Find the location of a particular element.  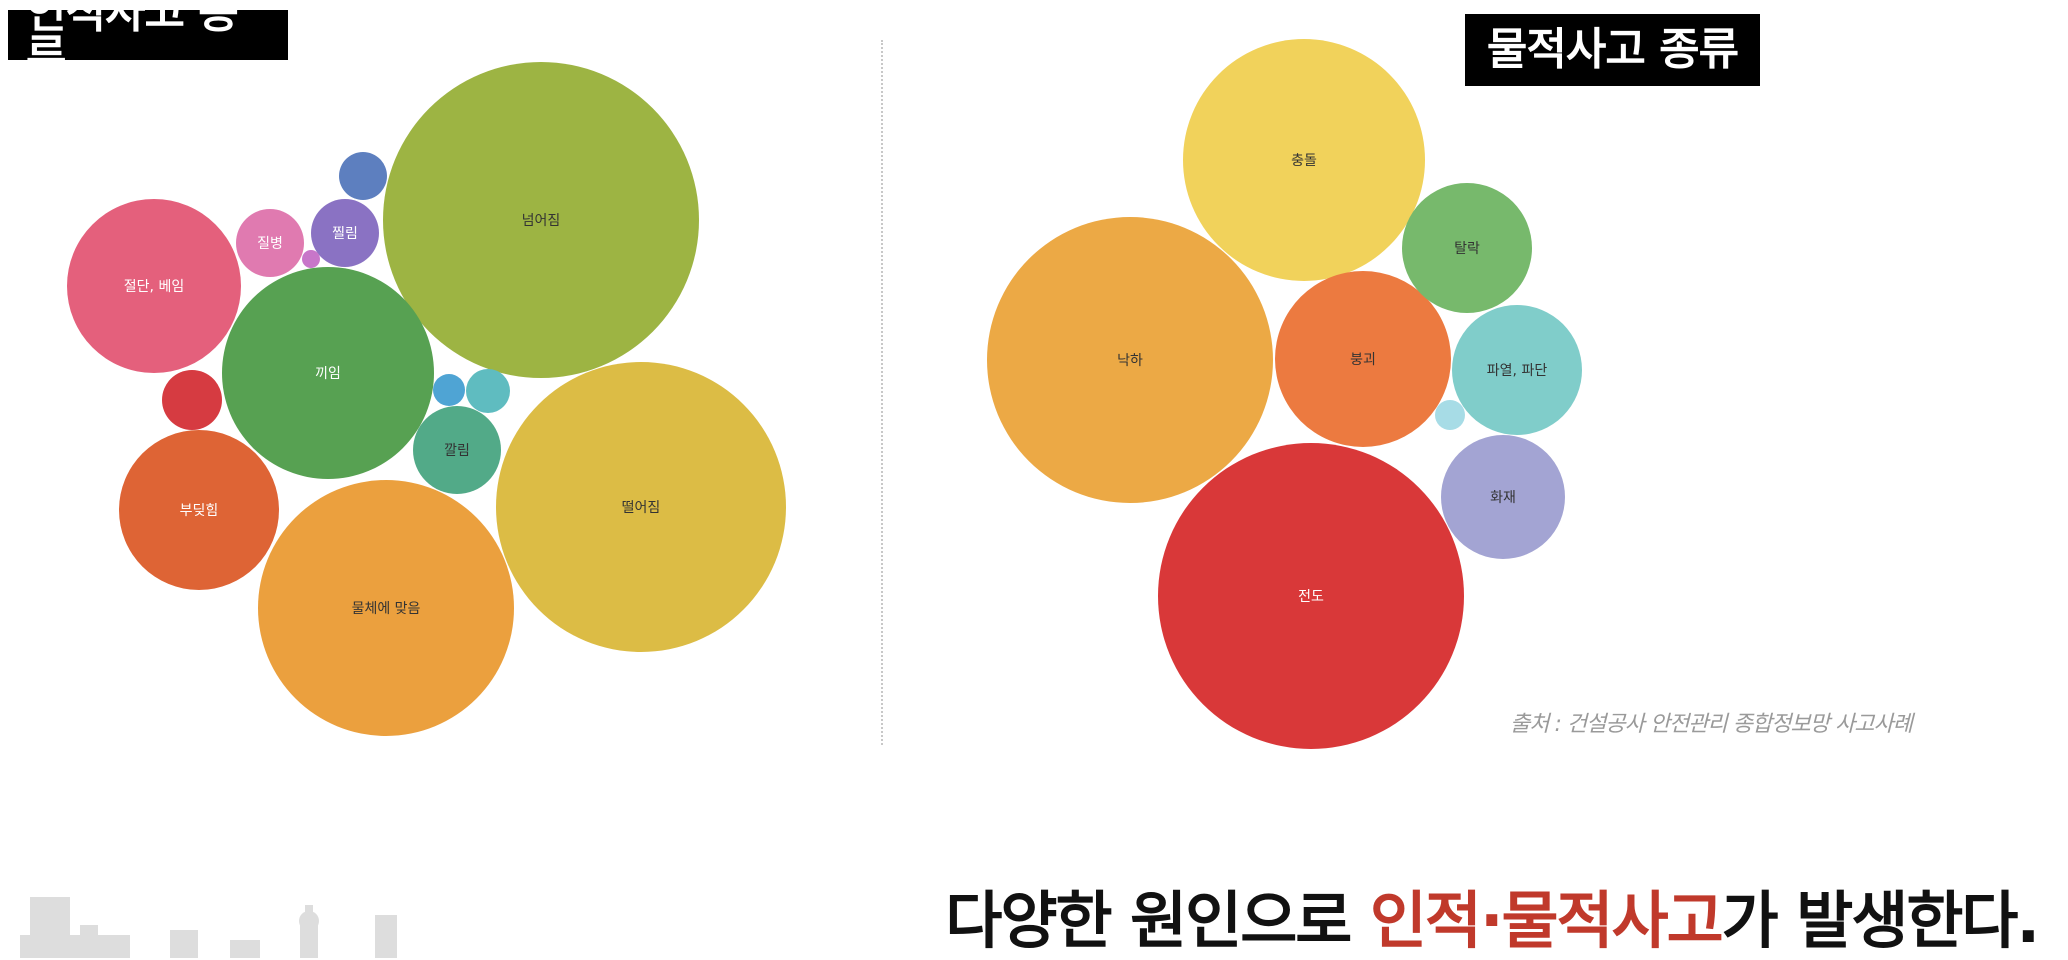

right-chart-title: 물적사고 종류 is located at coordinates (1612, 50).